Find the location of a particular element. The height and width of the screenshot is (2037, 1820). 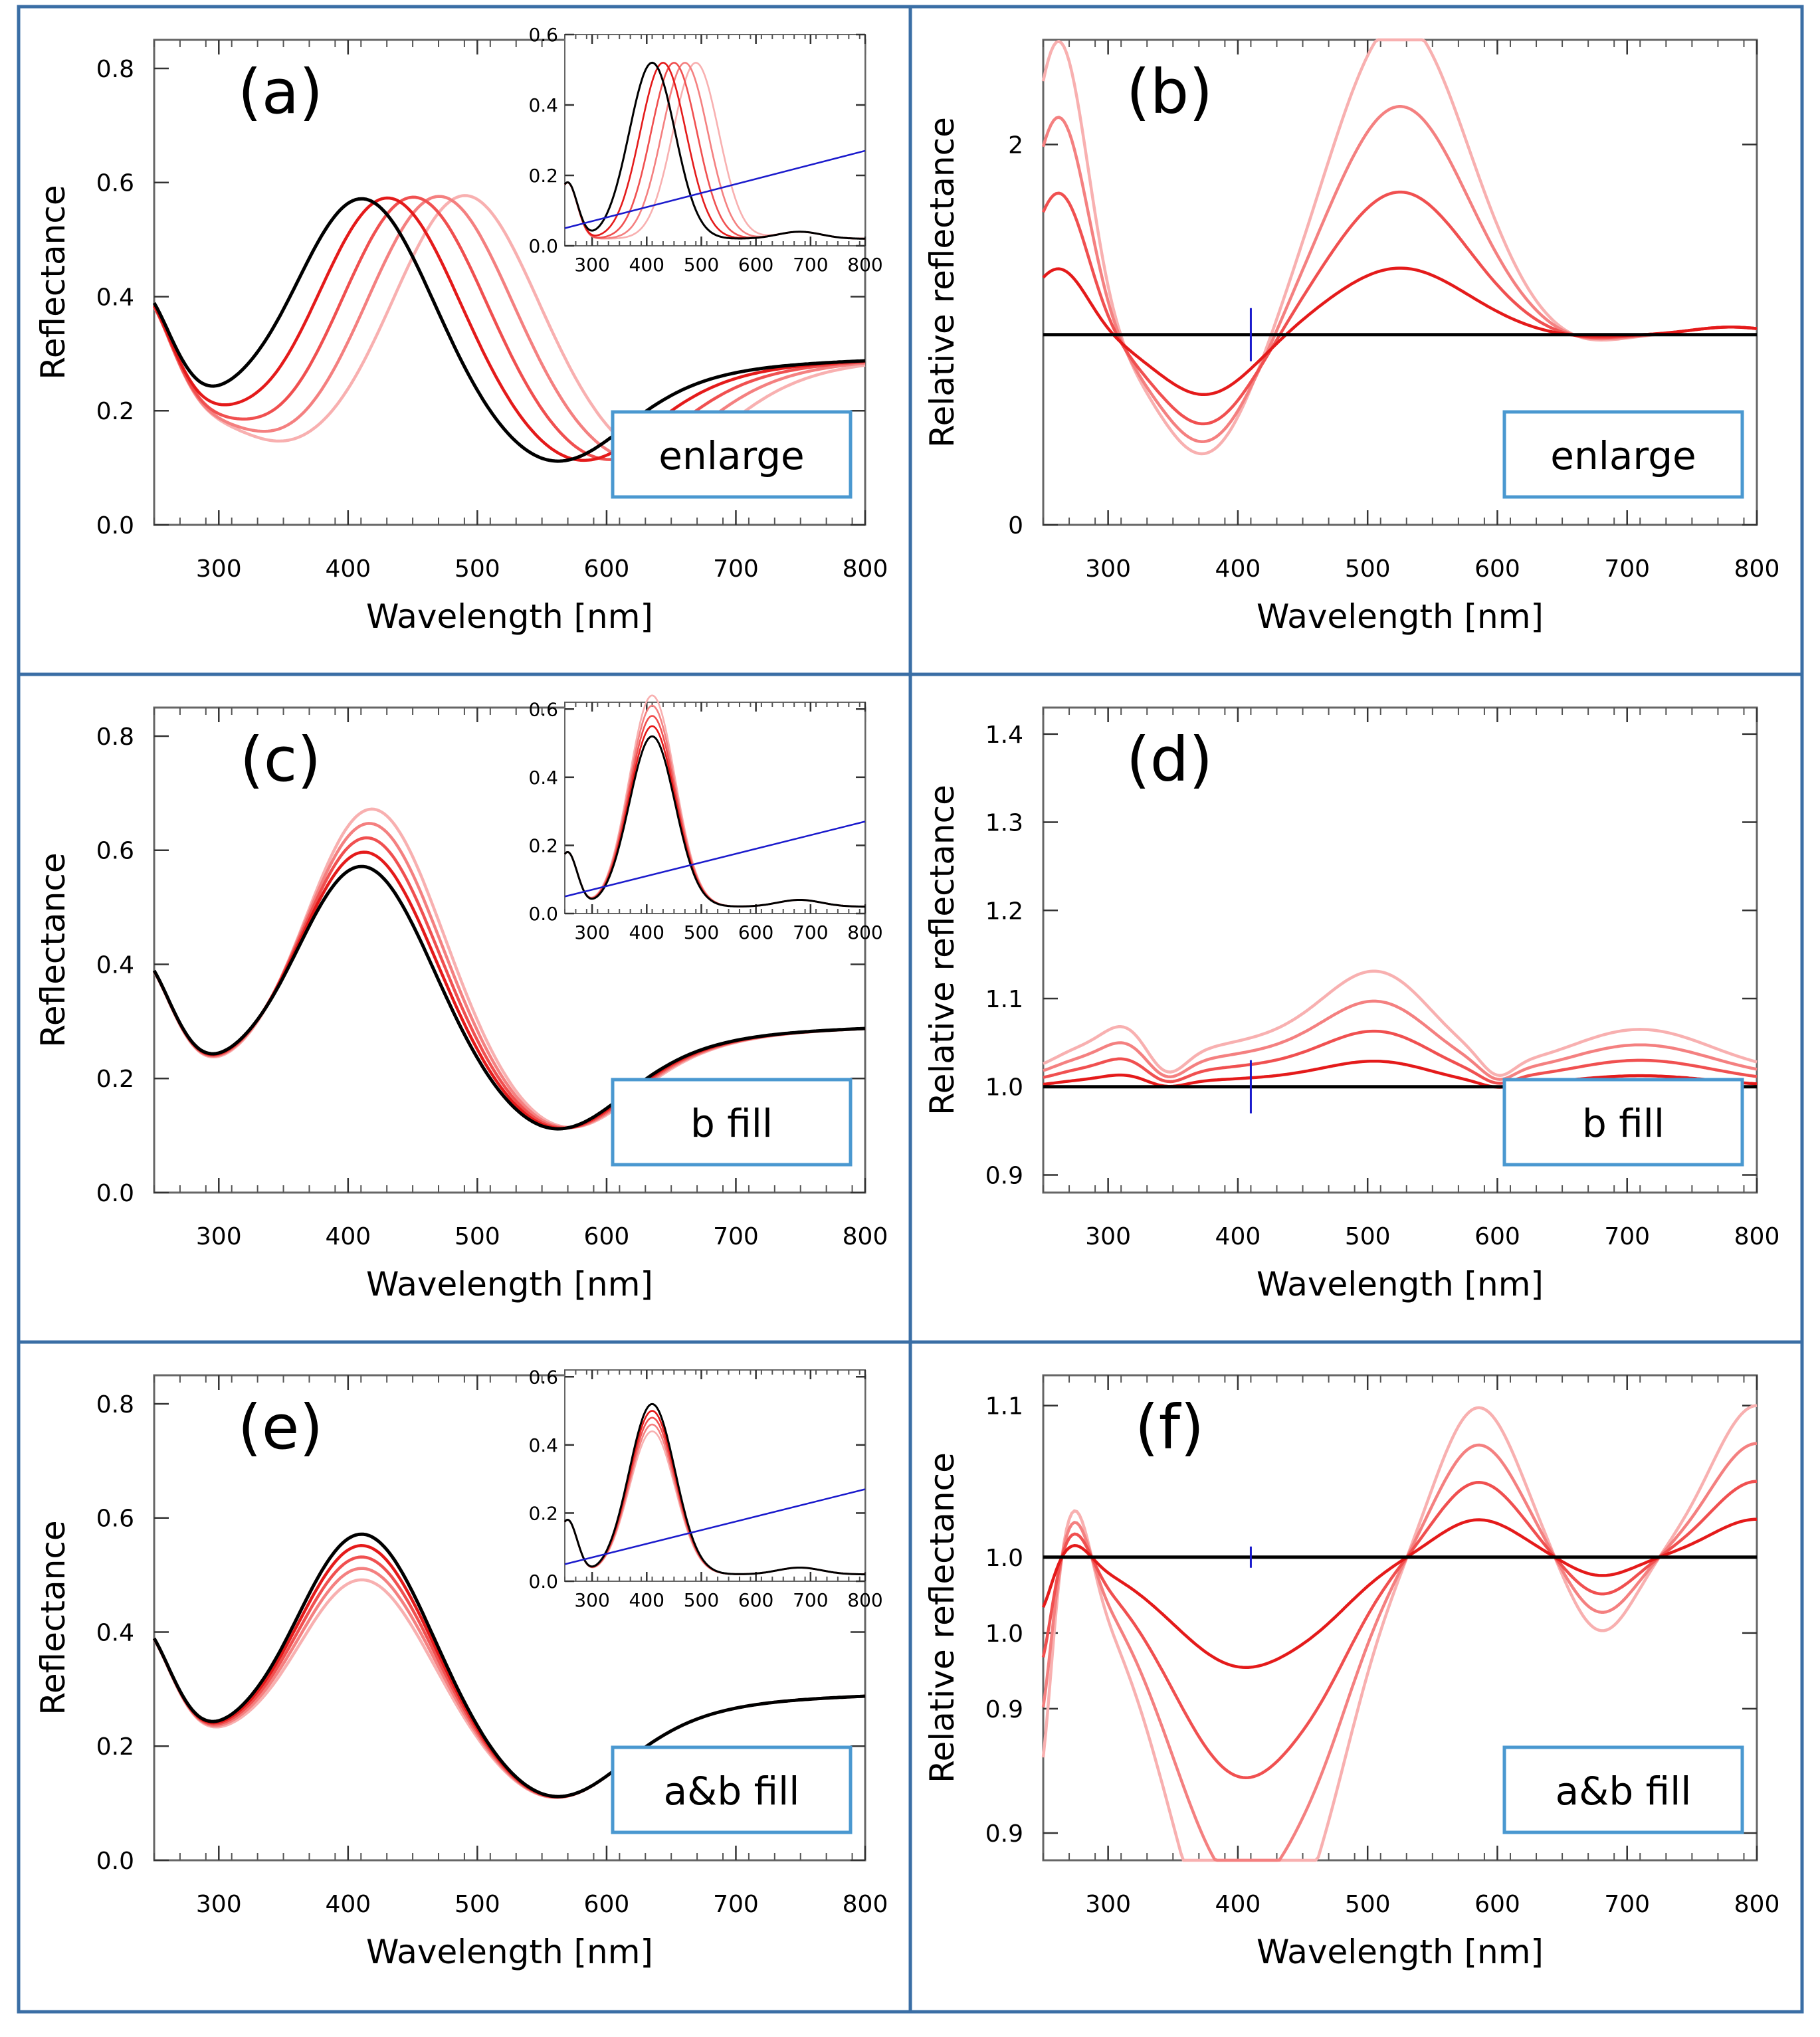

y-tick-label: 1.0 is located at coordinates (1004, 1088).